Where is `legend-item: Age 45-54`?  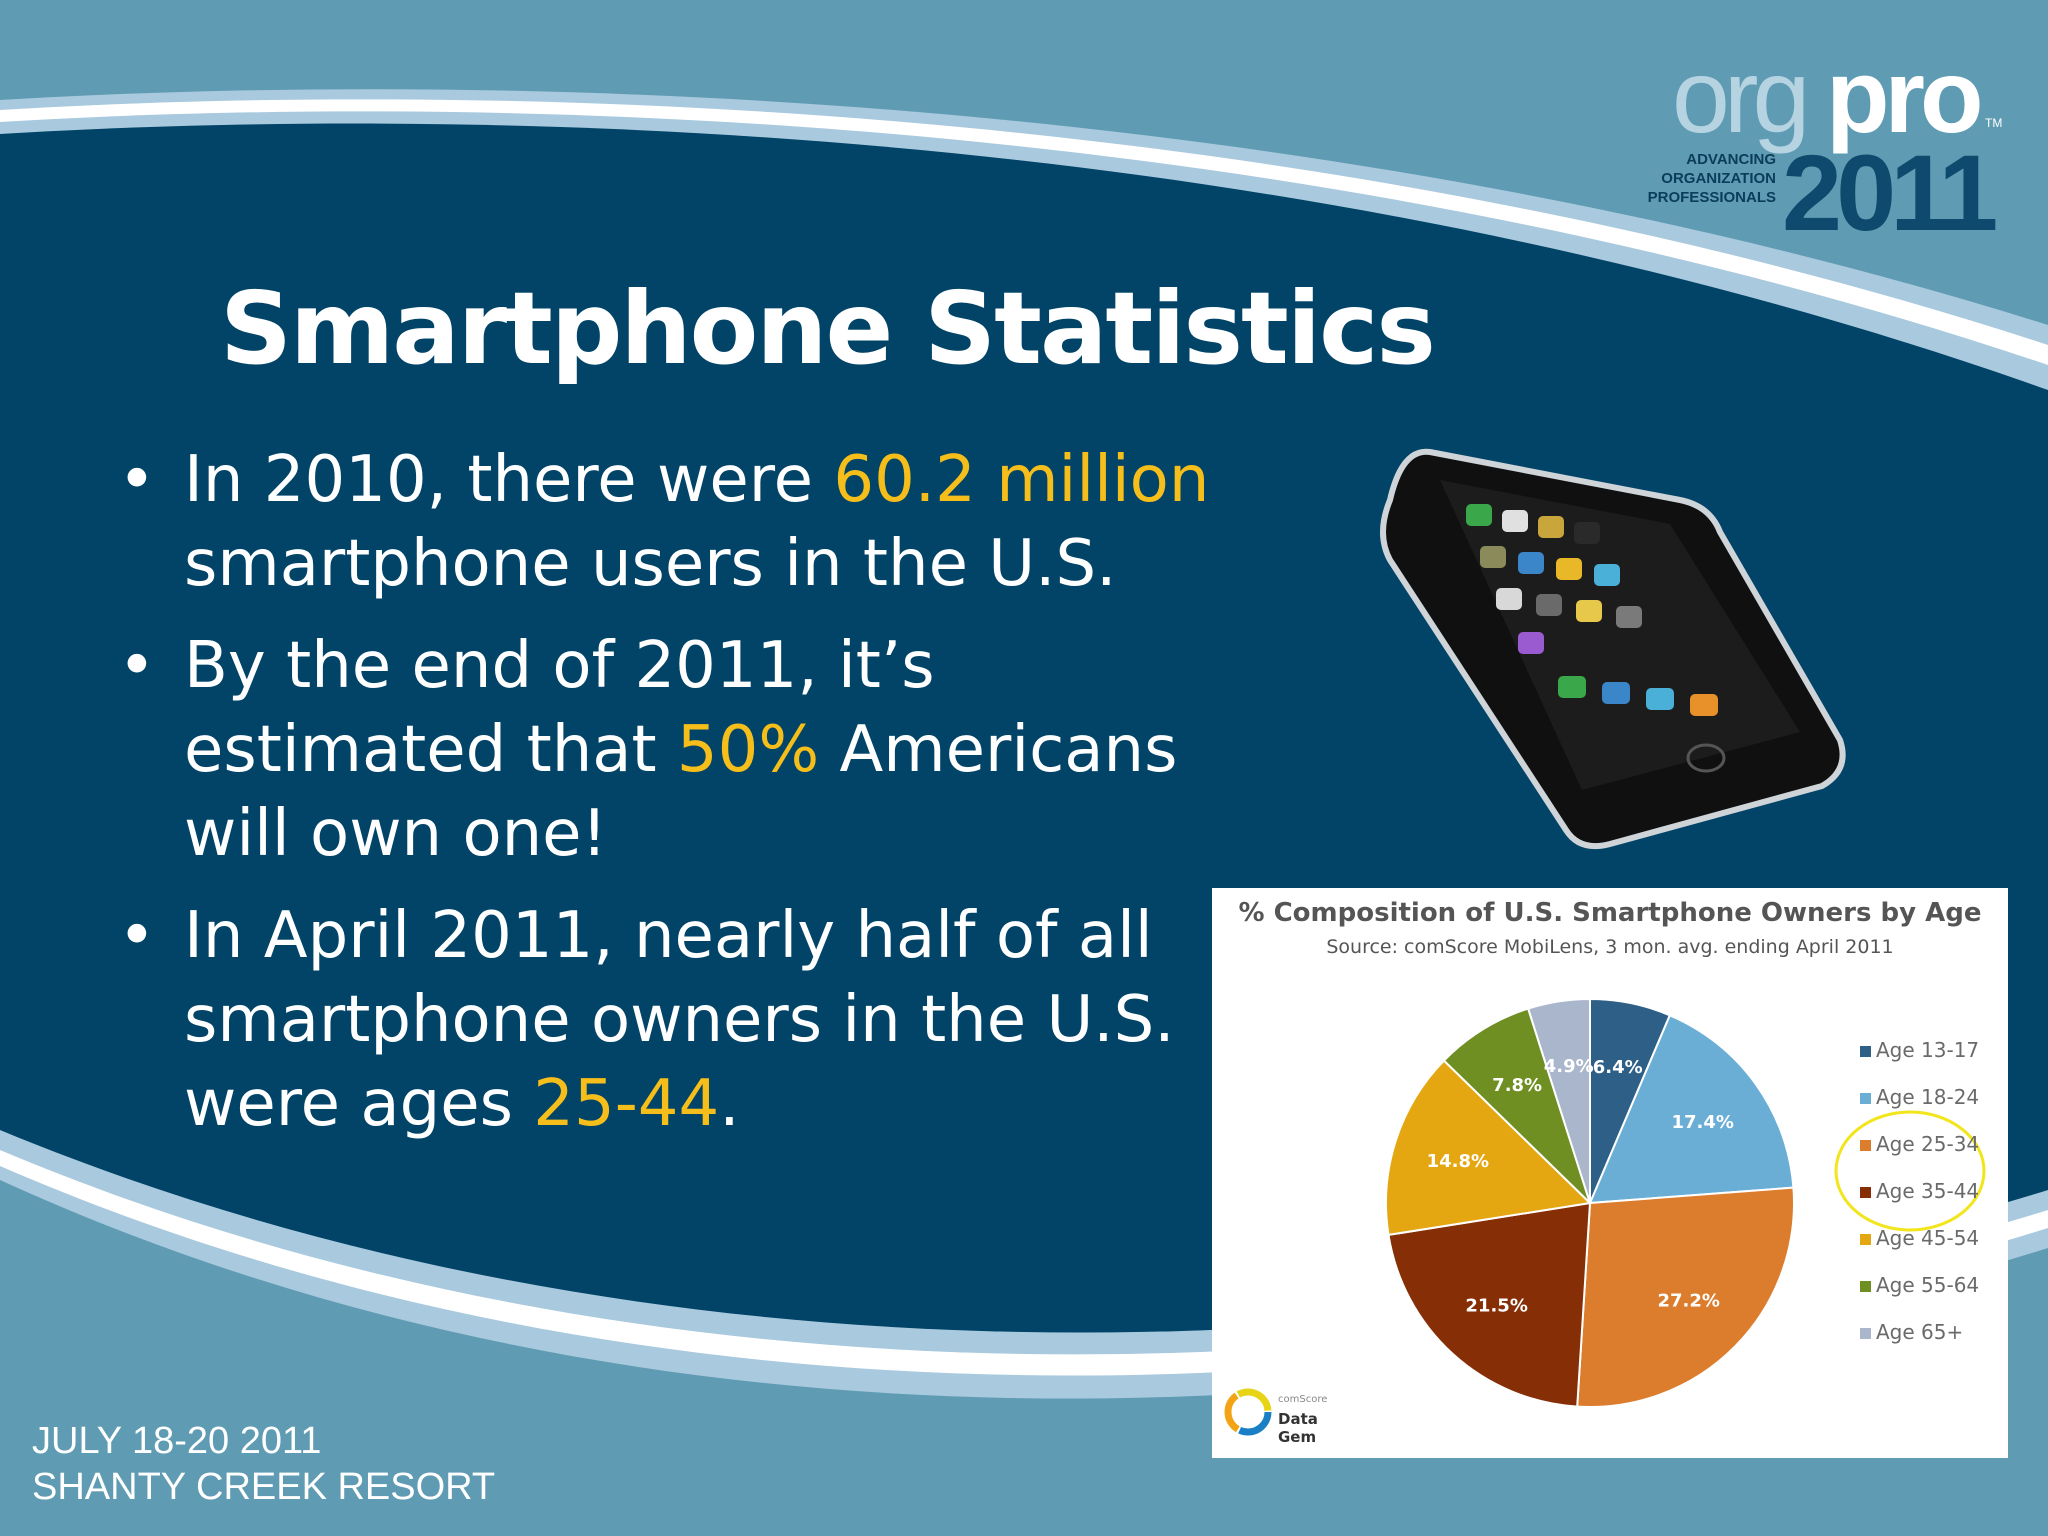
legend-item: Age 45-54 is located at coordinates (1919, 1249).